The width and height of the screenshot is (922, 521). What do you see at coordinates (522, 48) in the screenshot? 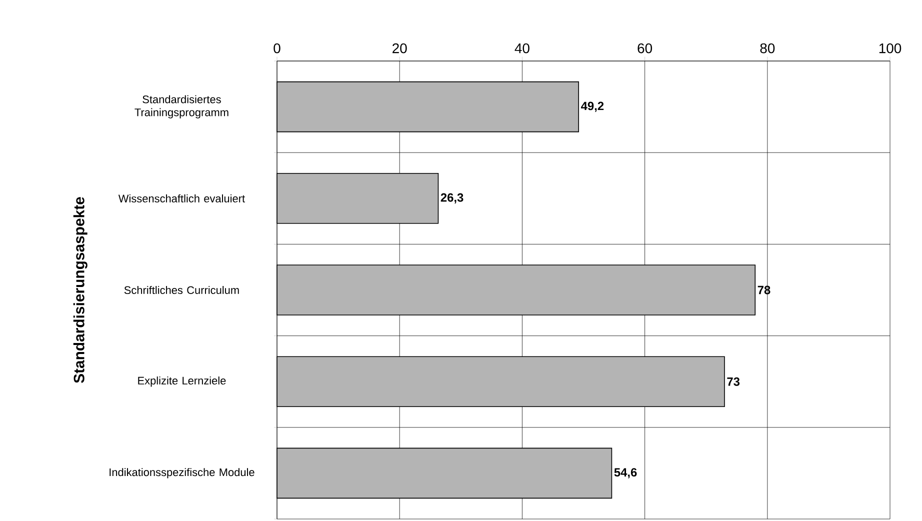
I see `x-tick-label: 40` at bounding box center [522, 48].